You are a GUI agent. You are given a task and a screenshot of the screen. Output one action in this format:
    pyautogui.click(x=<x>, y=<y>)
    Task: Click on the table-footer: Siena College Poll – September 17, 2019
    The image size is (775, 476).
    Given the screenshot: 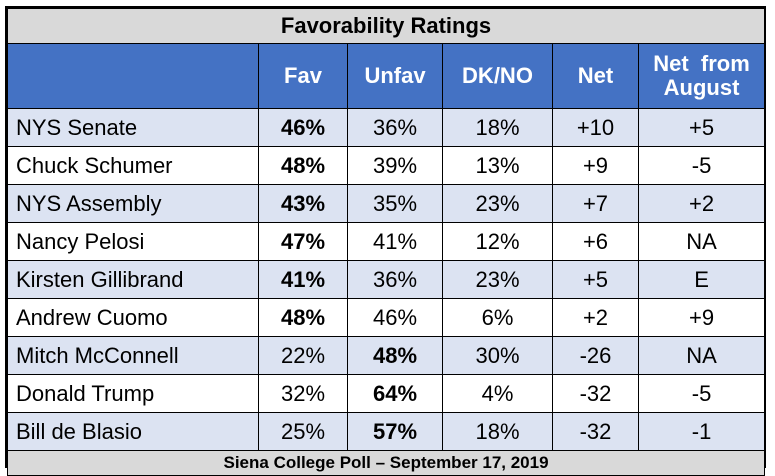 What is the action you would take?
    pyautogui.click(x=386, y=463)
    